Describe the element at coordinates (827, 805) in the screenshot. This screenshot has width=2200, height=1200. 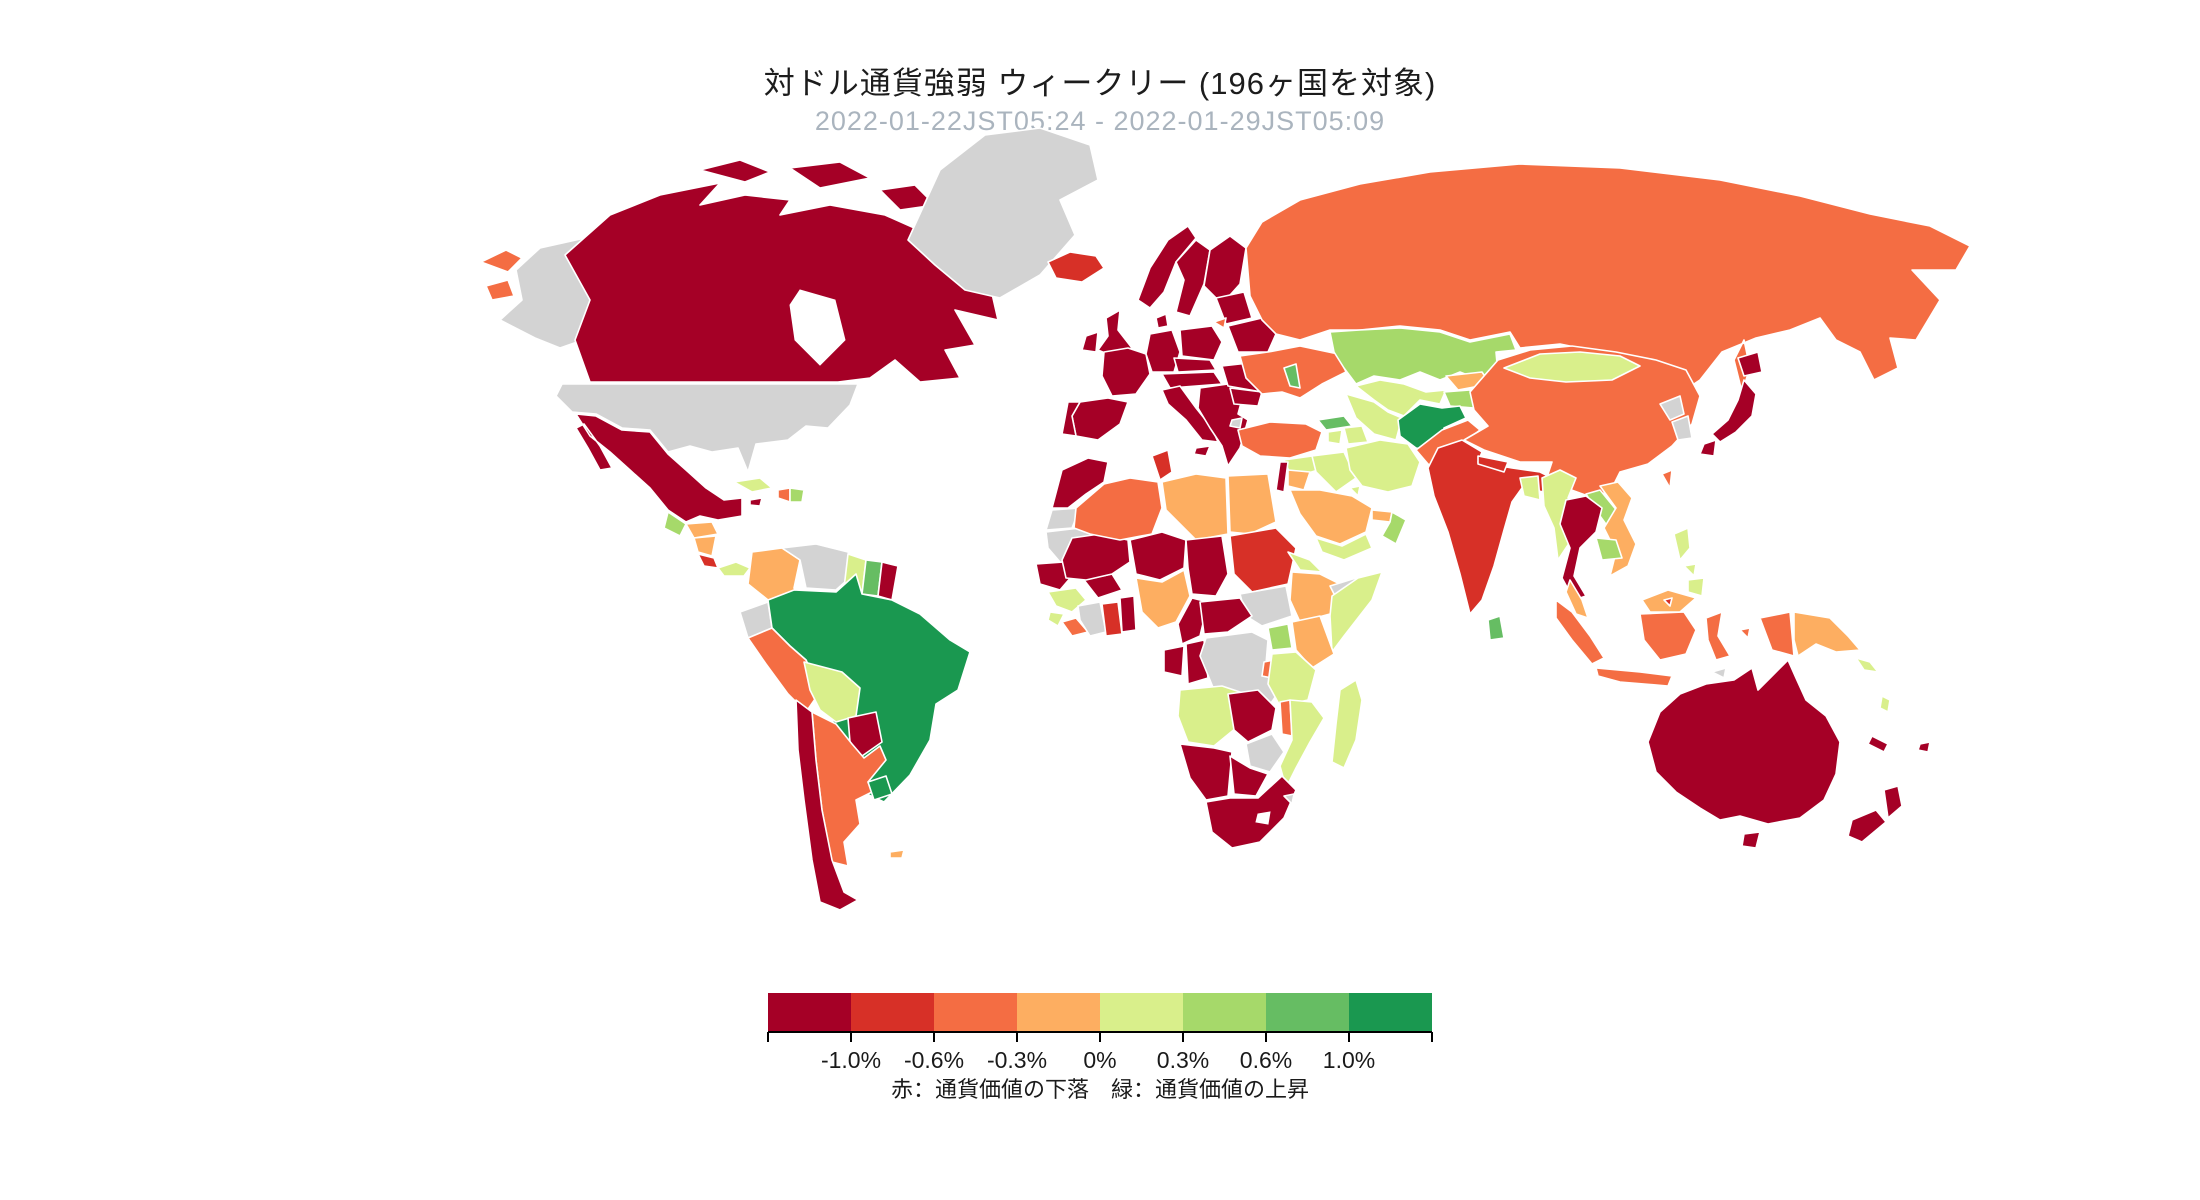
I see `country-chile` at that location.